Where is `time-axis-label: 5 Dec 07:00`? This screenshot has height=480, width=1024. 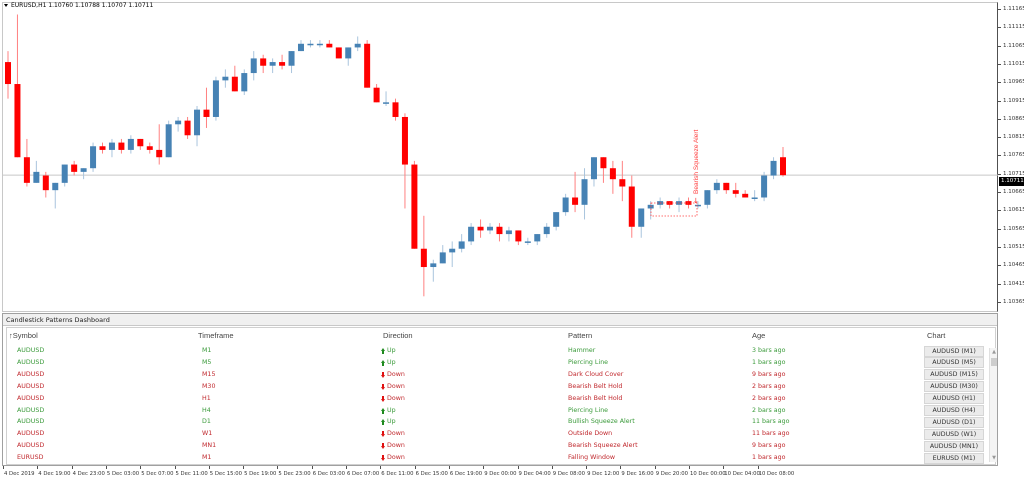
time-axis-label: 5 Dec 07:00 is located at coordinates (157, 474).